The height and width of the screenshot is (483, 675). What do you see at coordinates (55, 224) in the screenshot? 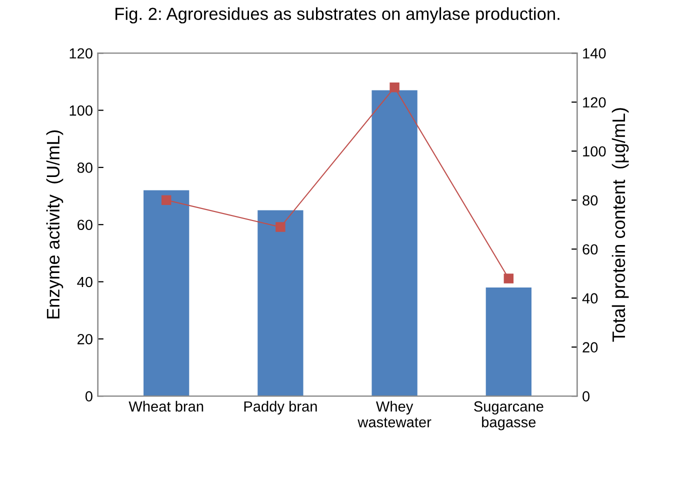
I see `y-axis-title: Enzyme activity (U/mL)` at bounding box center [55, 224].